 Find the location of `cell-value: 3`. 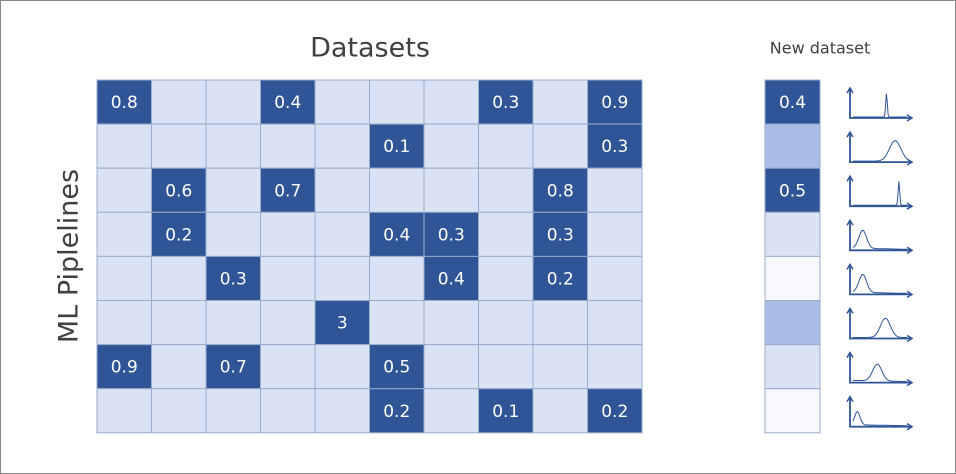

cell-value: 3 is located at coordinates (342, 324).